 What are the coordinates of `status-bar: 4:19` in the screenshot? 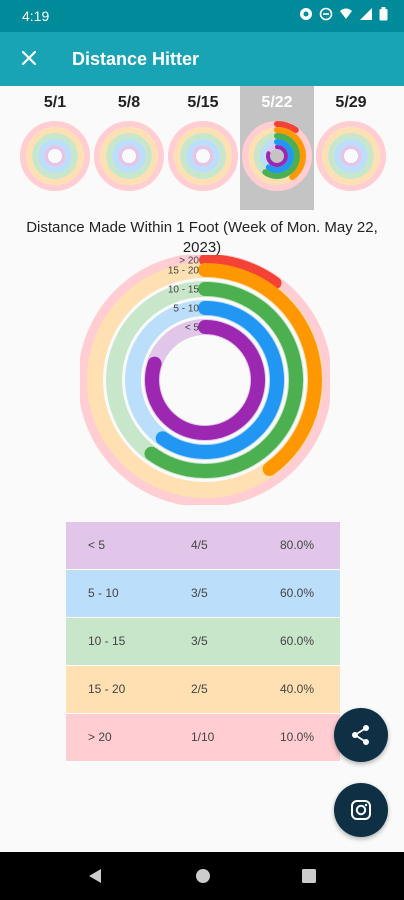 It's located at (202, 16).